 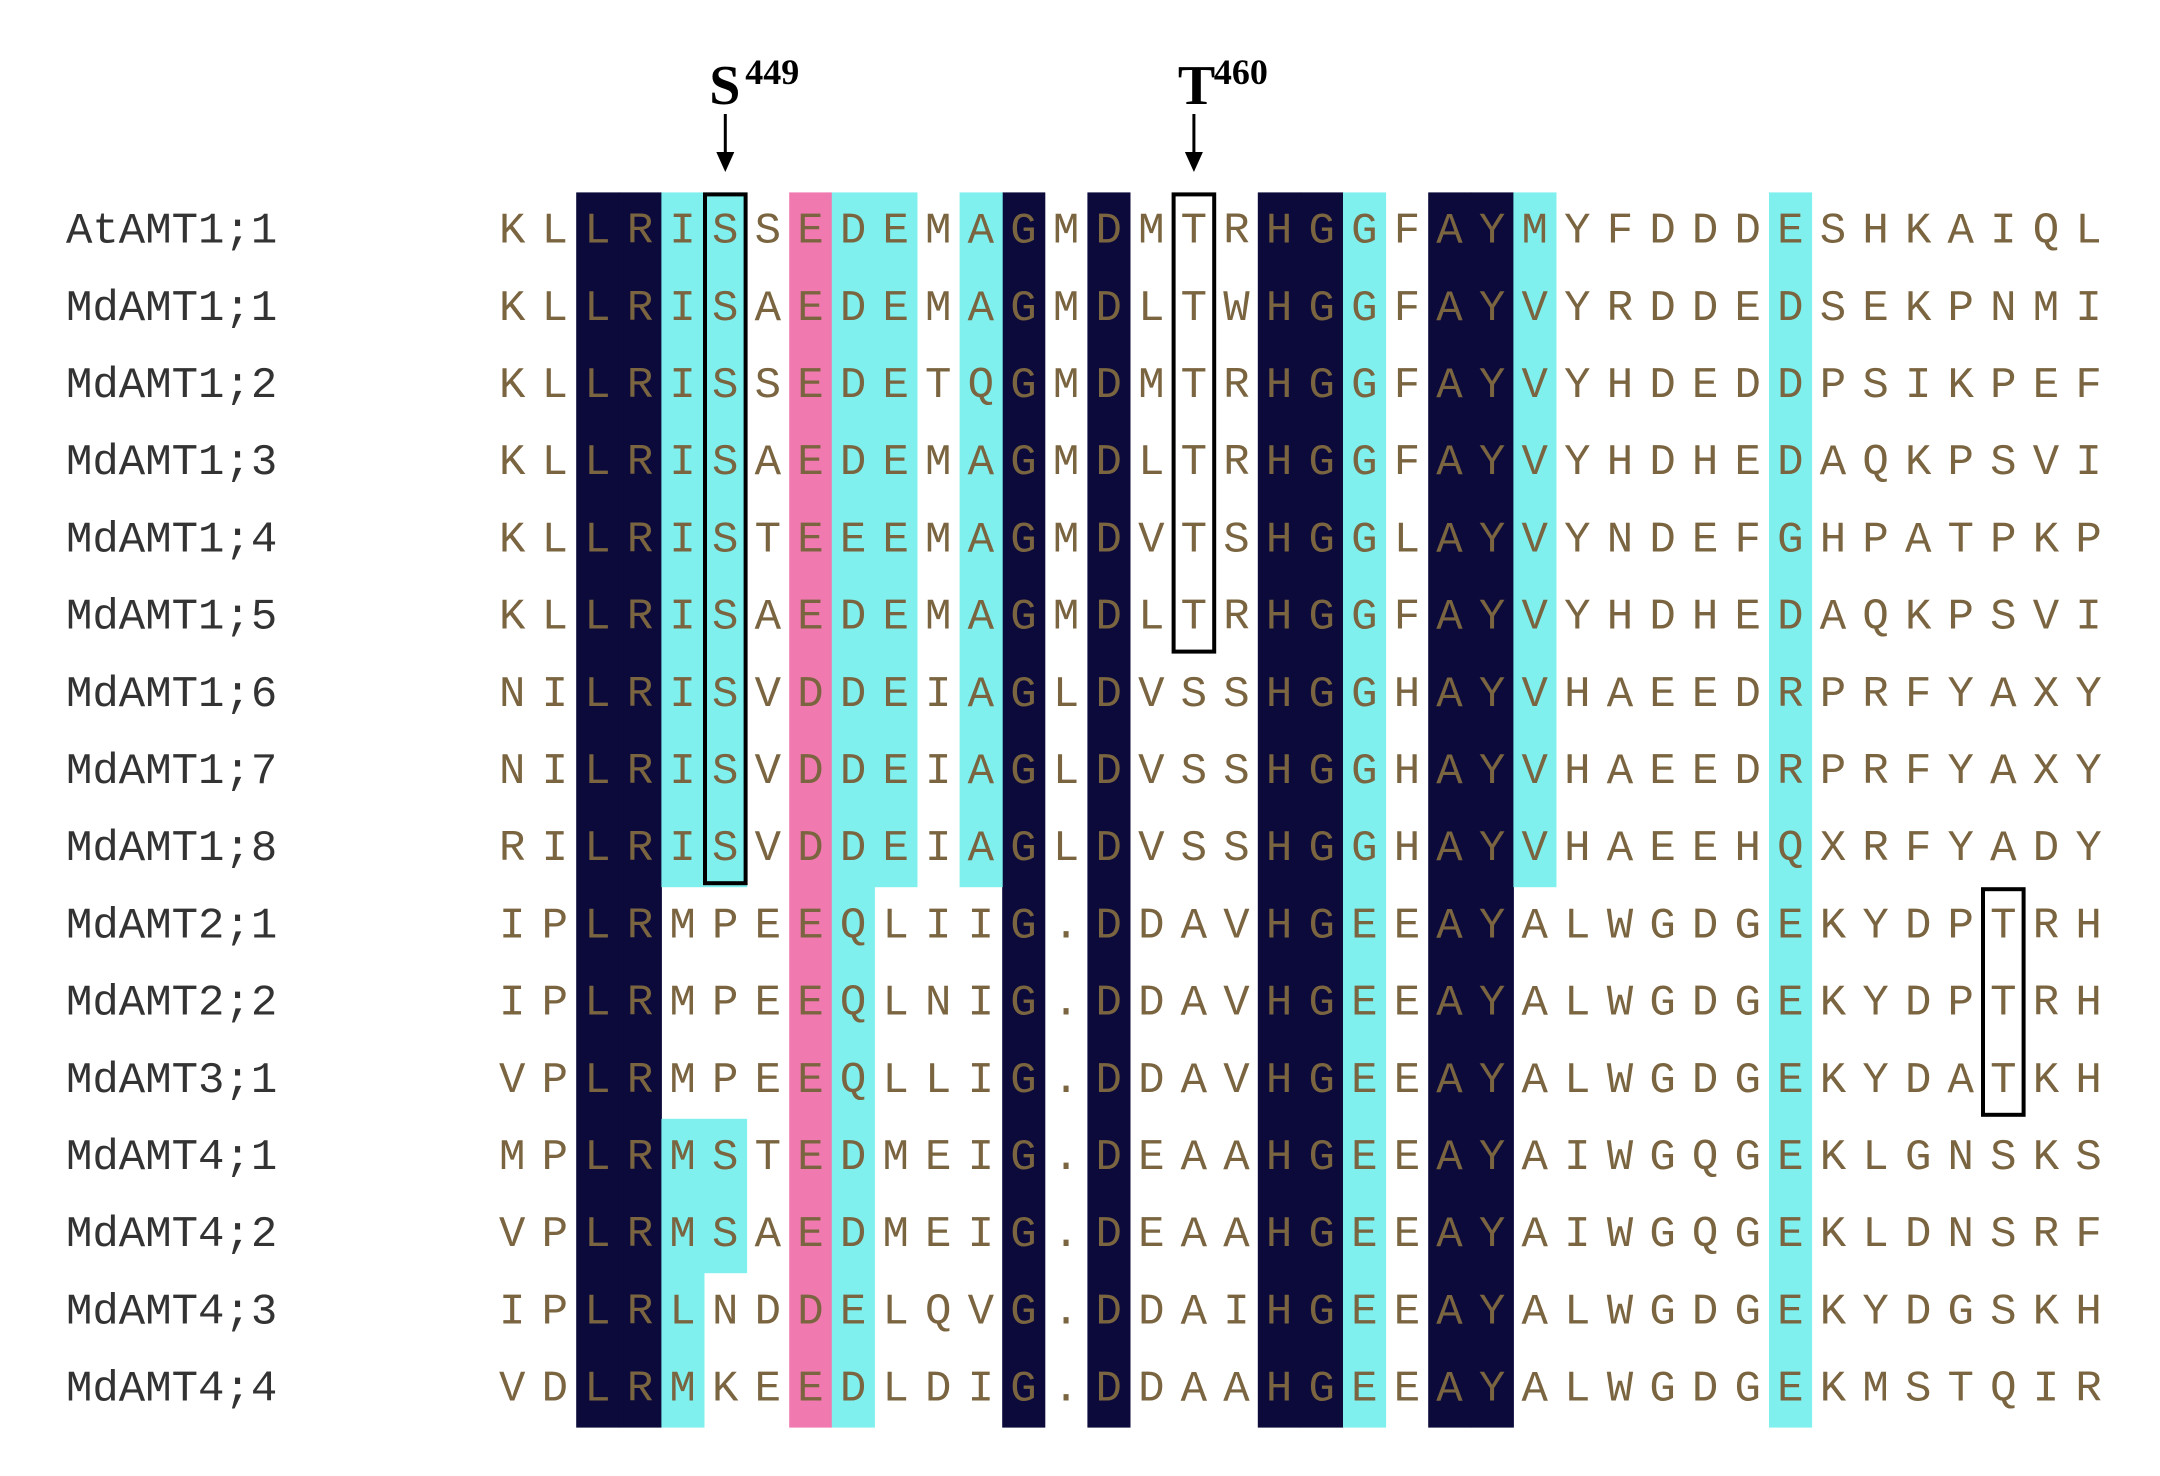 I want to click on sequence-name: MdAMT3;1, so click(x=171, y=1081).